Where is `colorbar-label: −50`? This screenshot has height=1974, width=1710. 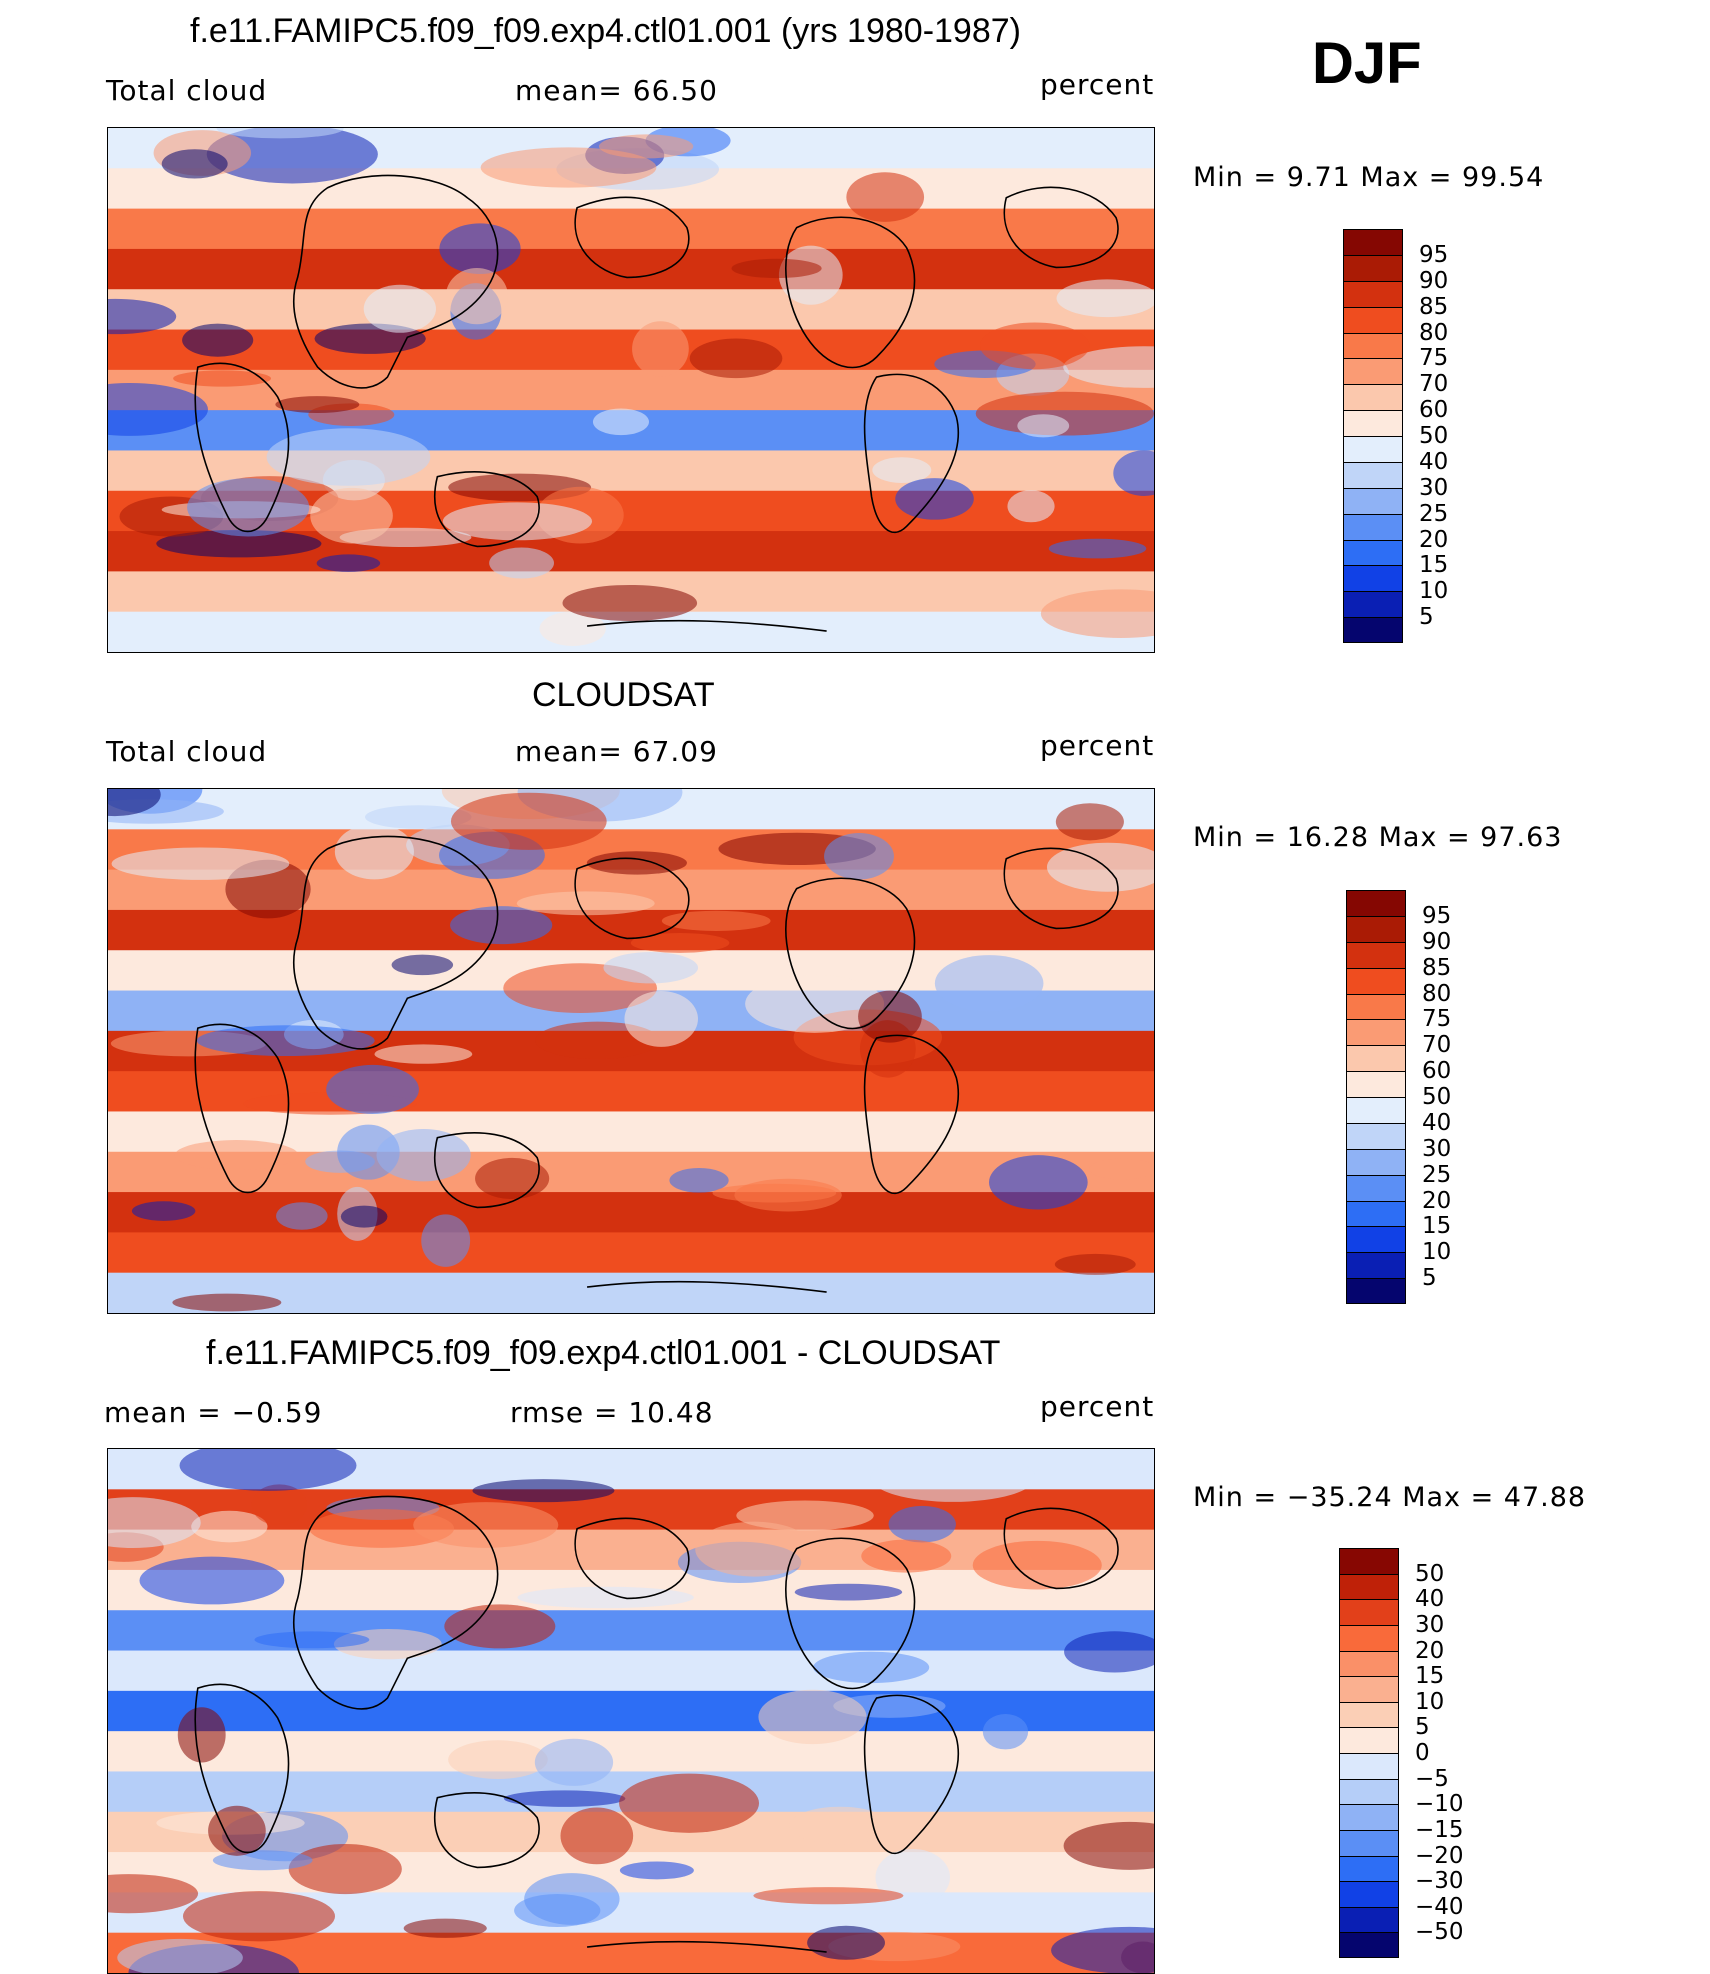
colorbar-label: −50 is located at coordinates (1439, 1932).